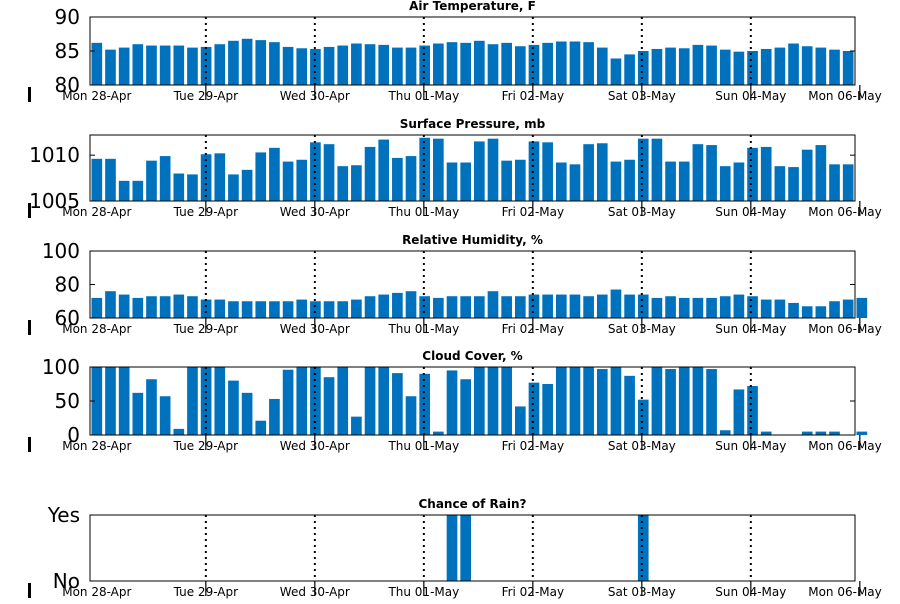  Describe the element at coordinates (61, 251) in the screenshot. I see `y-tick-label: 100` at that location.